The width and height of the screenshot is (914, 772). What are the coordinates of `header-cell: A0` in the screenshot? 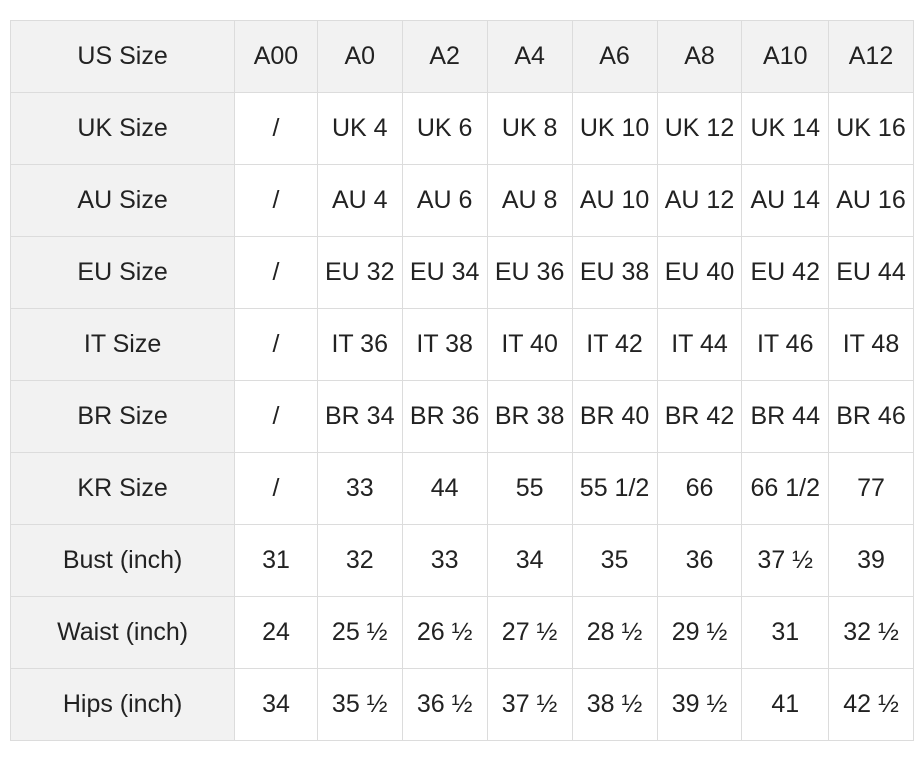 It's located at (359, 56).